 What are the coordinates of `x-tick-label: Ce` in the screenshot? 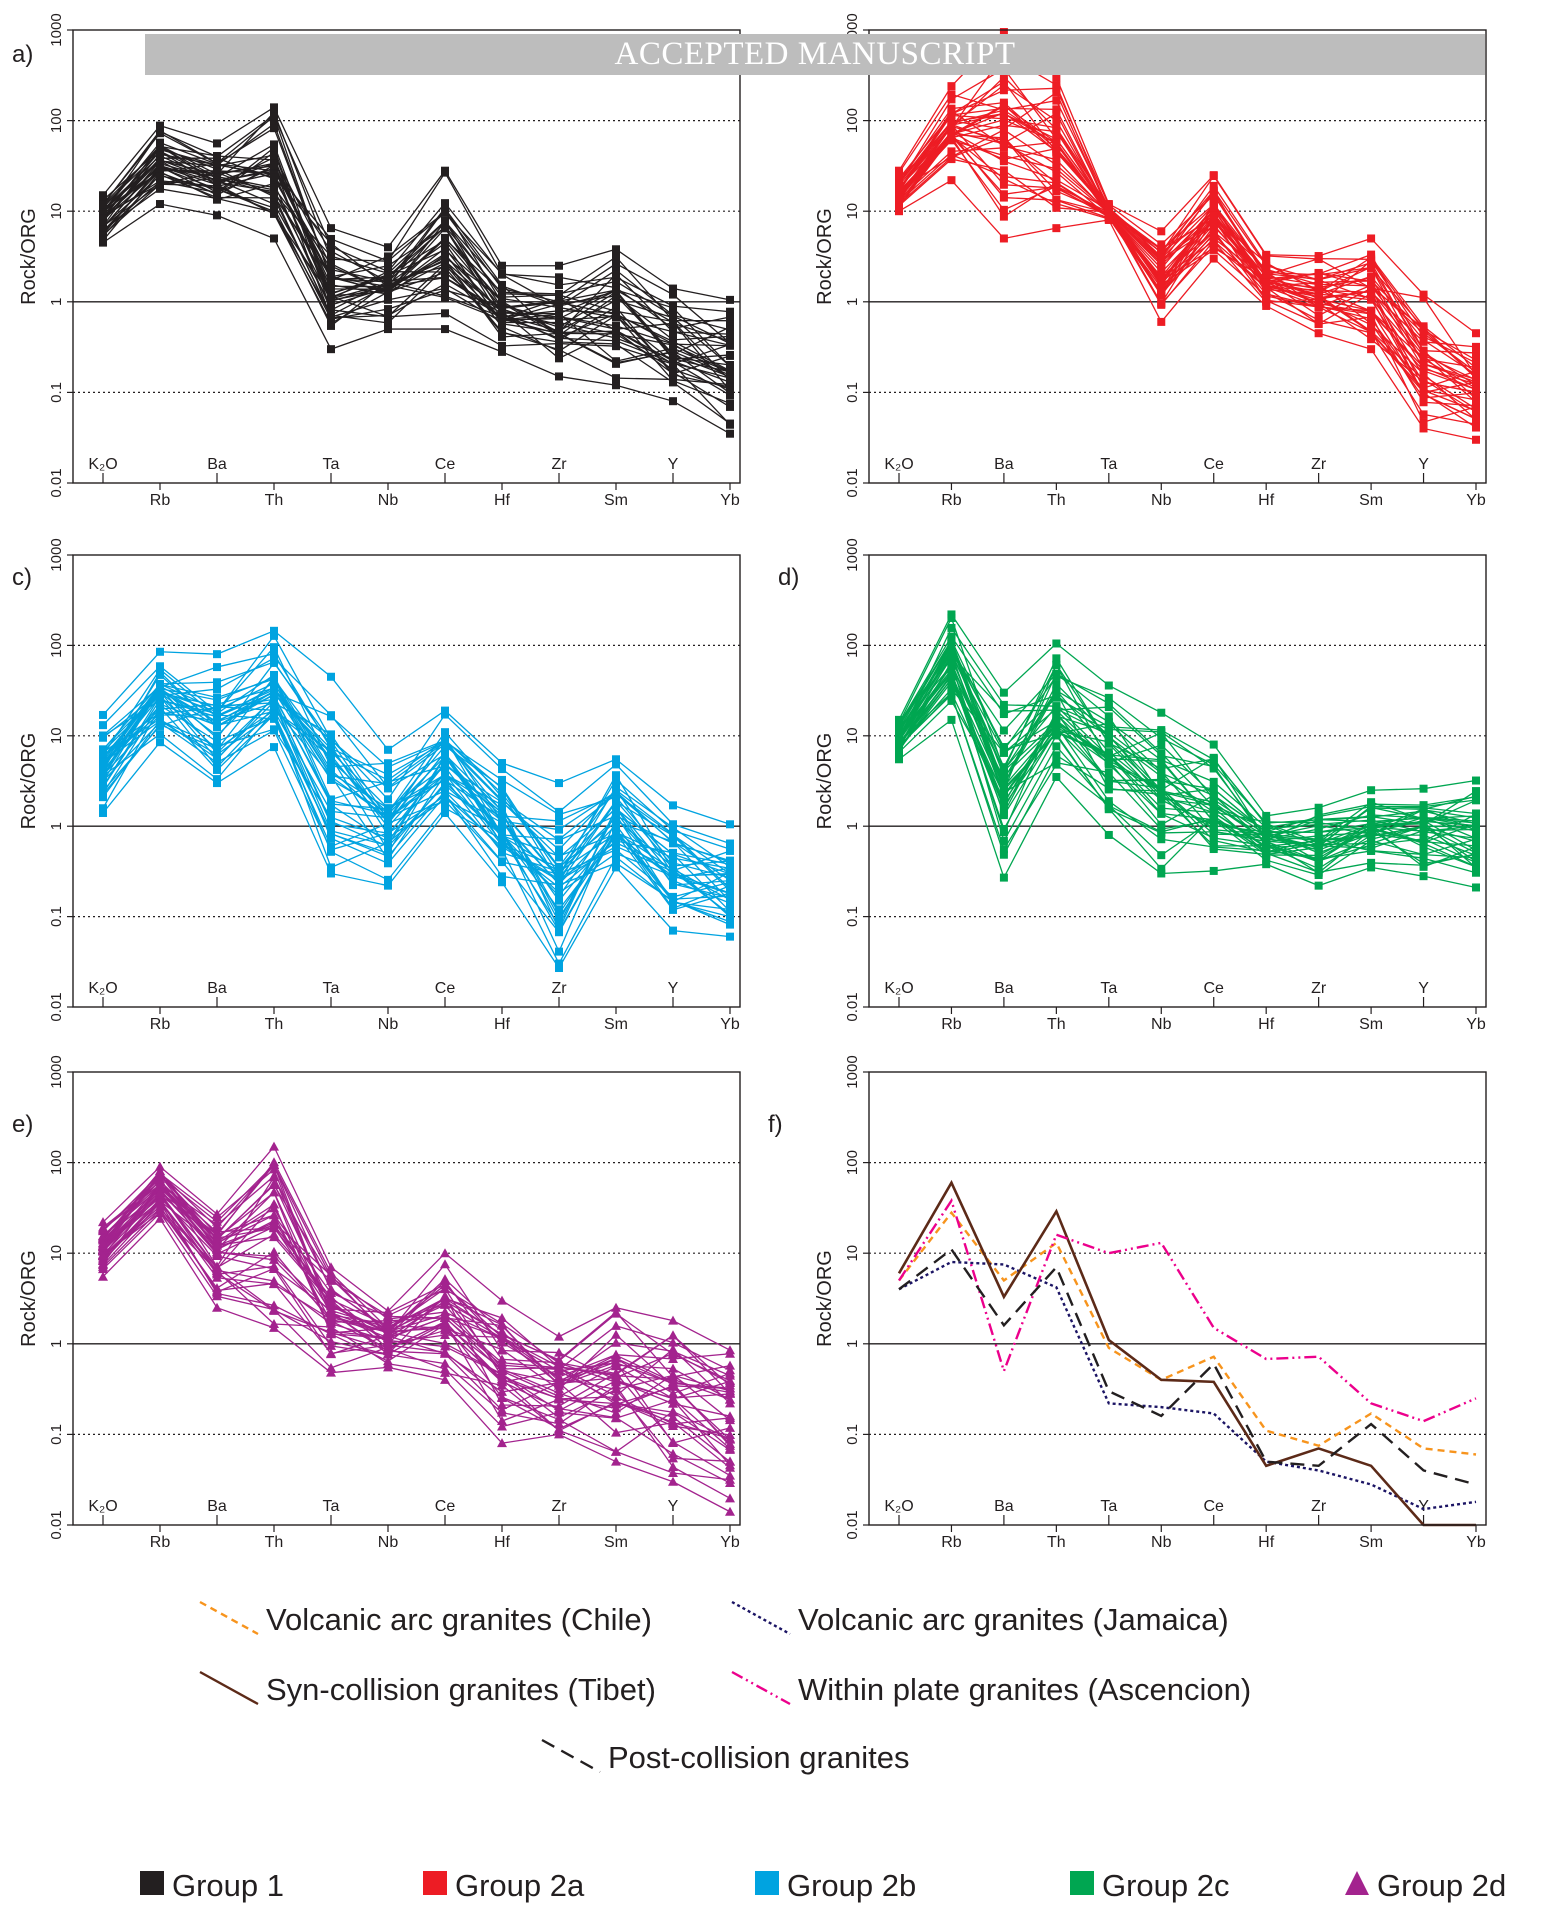 It's located at (1214, 1506).